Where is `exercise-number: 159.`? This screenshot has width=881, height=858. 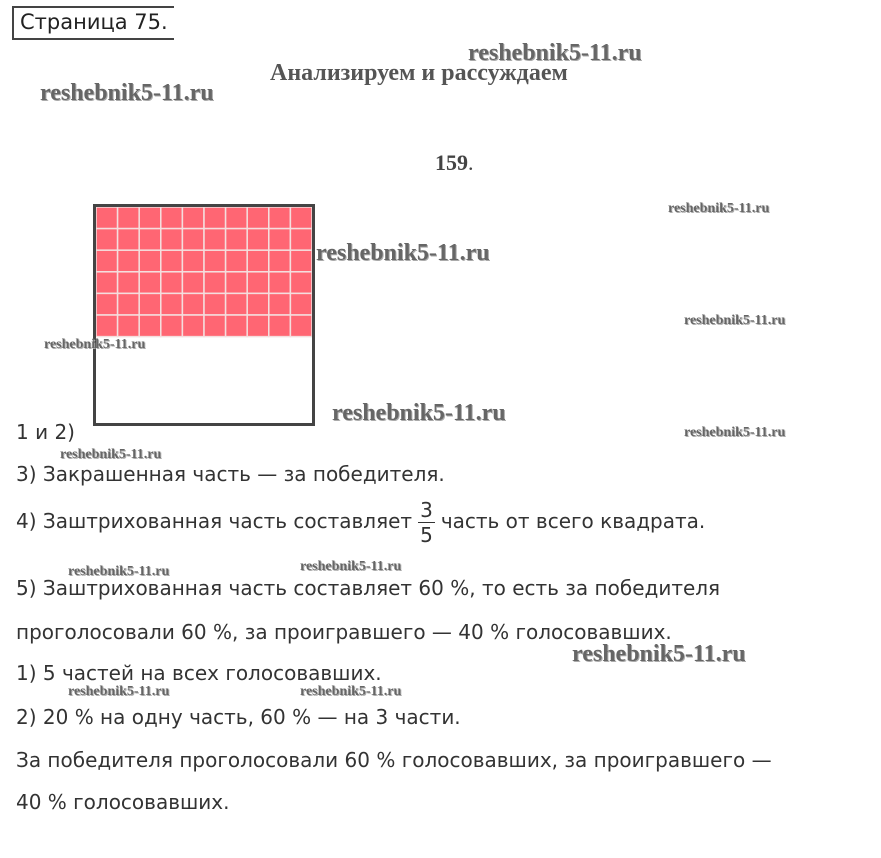
exercise-number: 159. is located at coordinates (454, 163).